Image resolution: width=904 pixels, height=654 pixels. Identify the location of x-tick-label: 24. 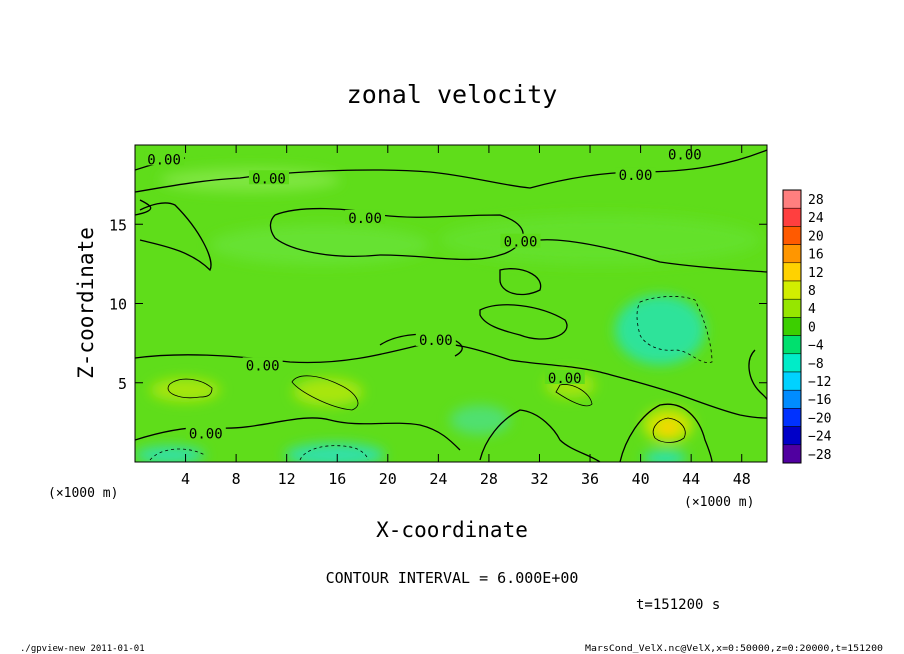
(438, 479).